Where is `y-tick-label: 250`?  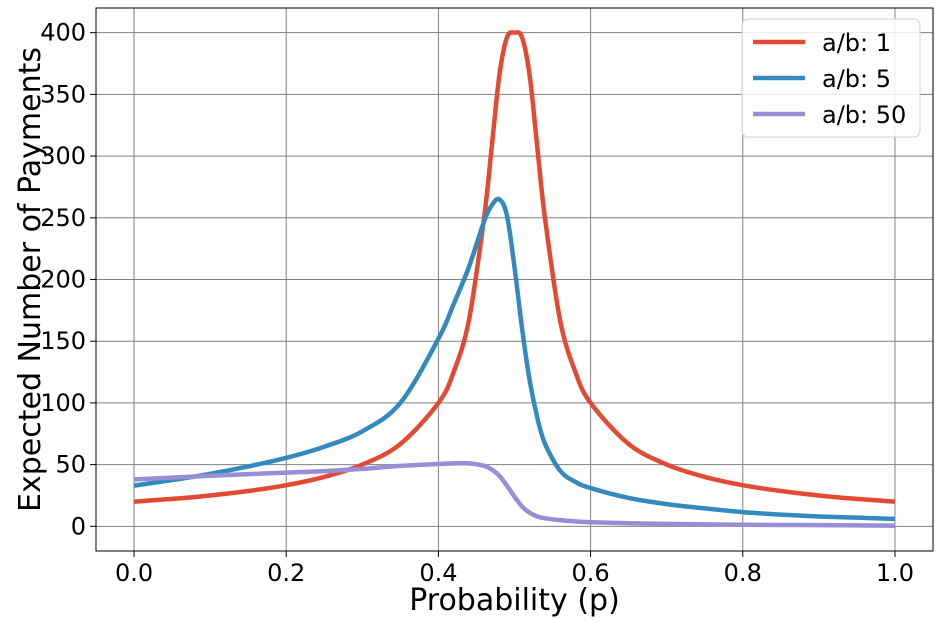
y-tick-label: 250 is located at coordinates (63, 218).